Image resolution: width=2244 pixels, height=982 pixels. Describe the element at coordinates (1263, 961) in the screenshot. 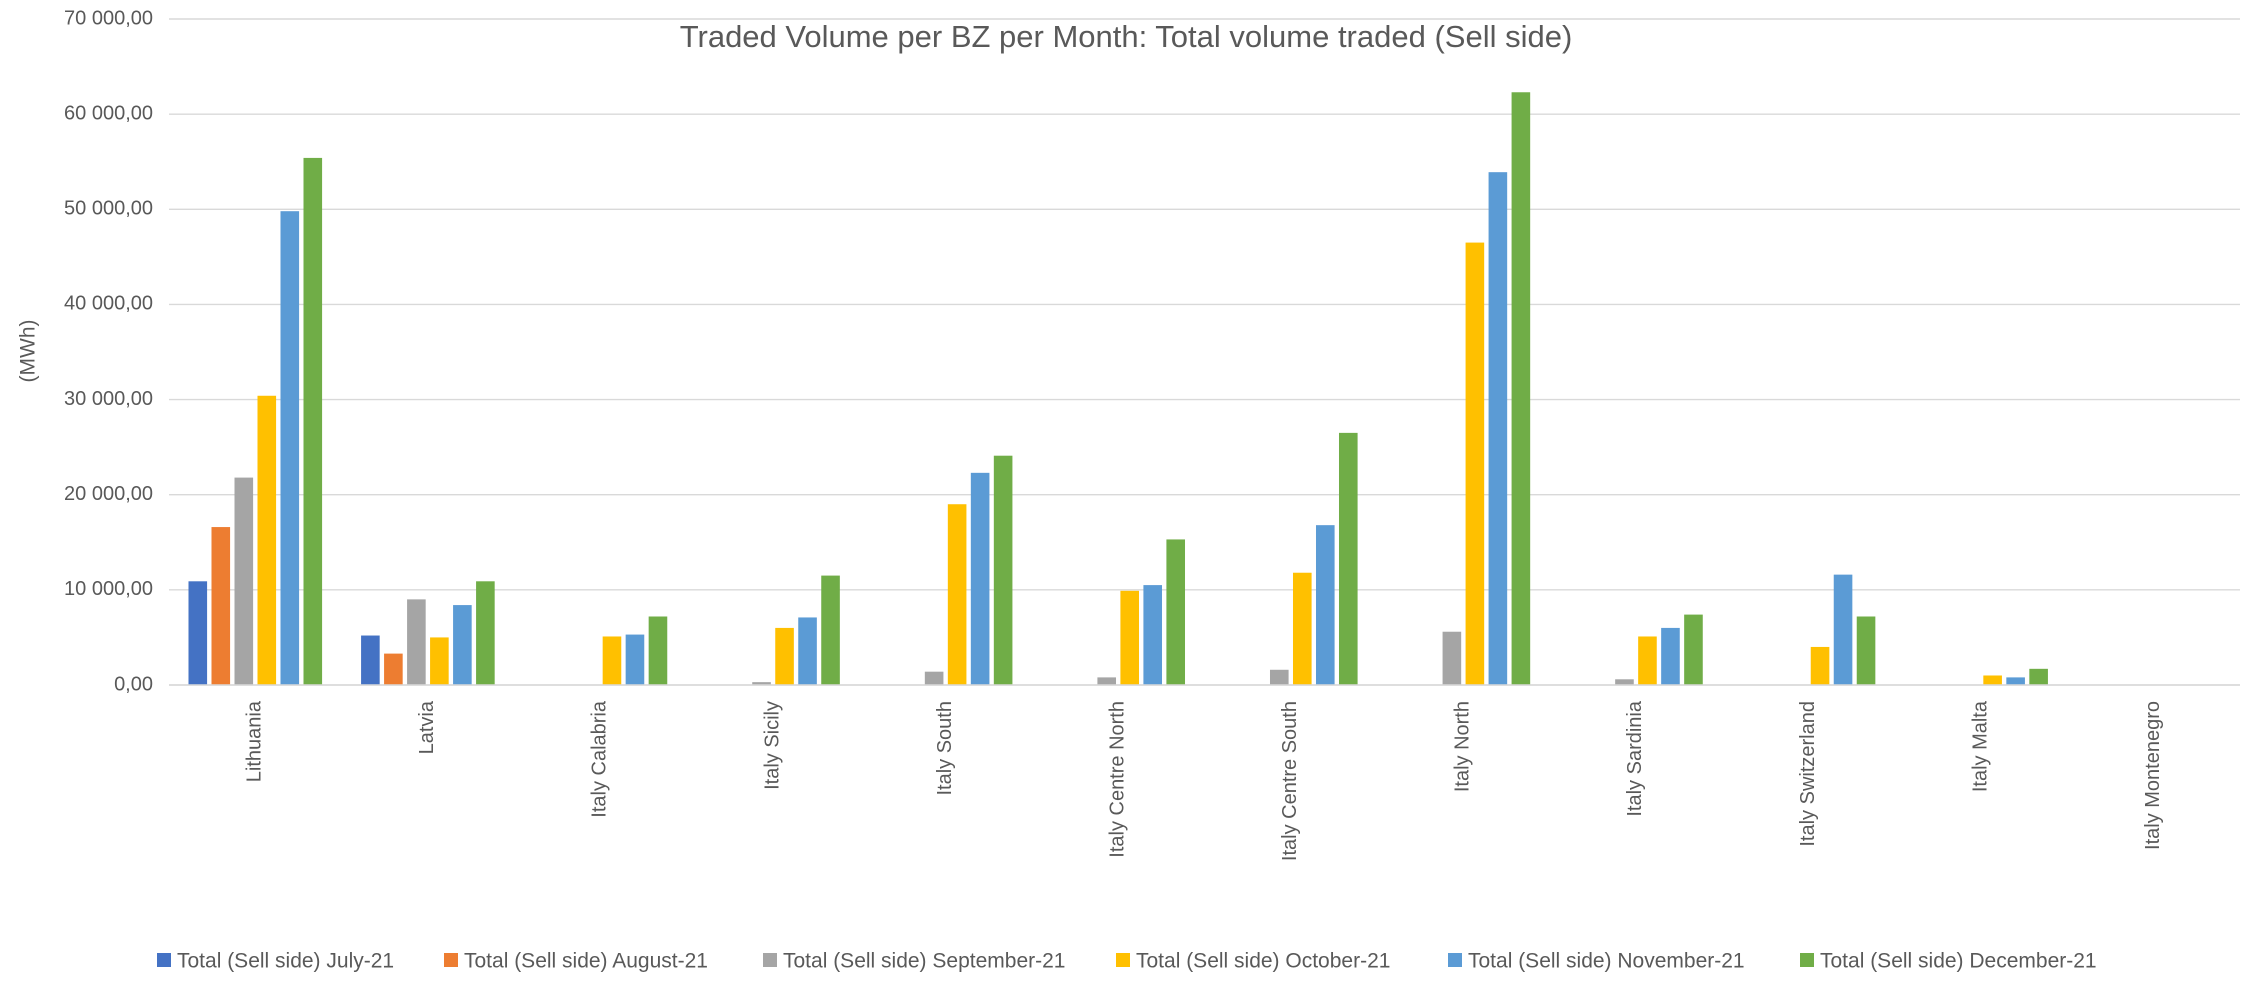

I see `legend-label: Total (Sell side) October-21` at that location.